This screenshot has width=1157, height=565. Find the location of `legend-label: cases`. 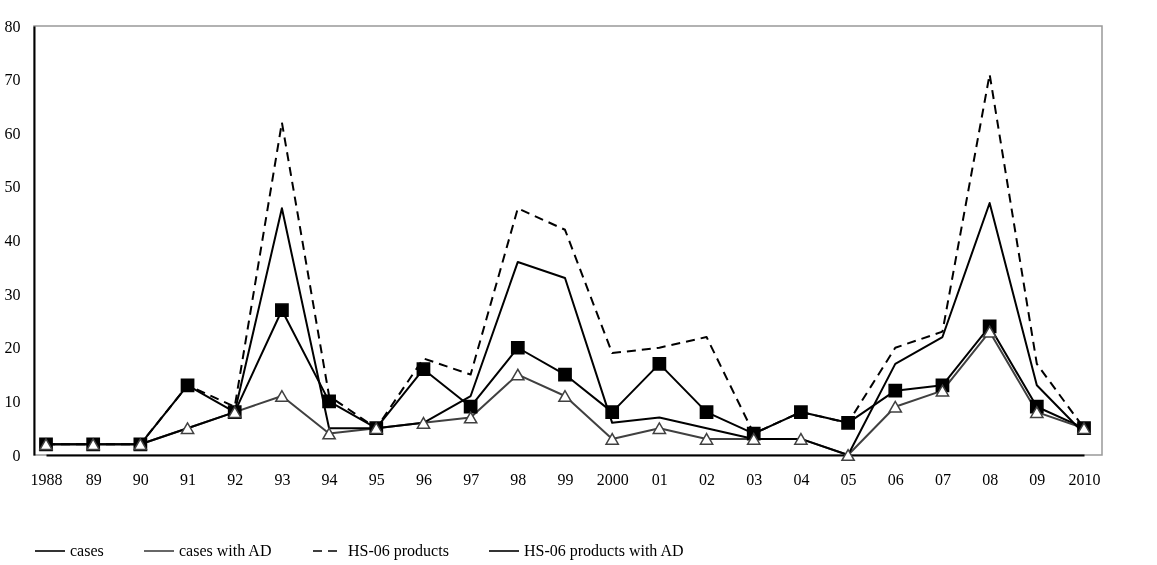

legend-label: cases is located at coordinates (87, 550).